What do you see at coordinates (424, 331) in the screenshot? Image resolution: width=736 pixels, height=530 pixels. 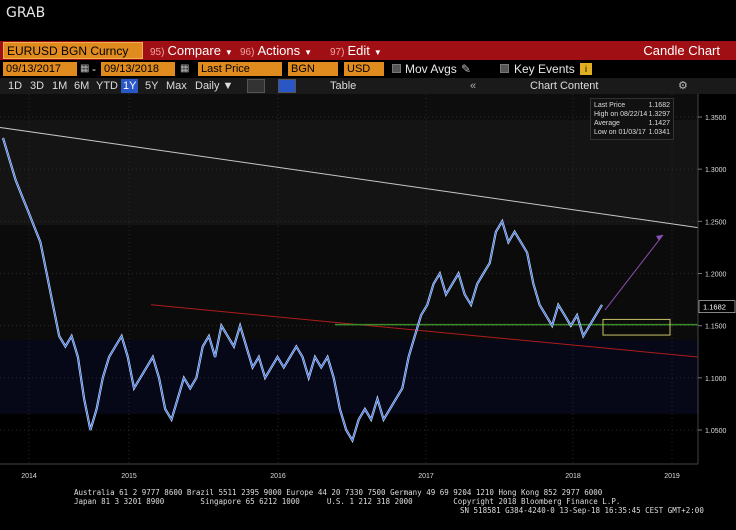 I see `trendline` at bounding box center [424, 331].